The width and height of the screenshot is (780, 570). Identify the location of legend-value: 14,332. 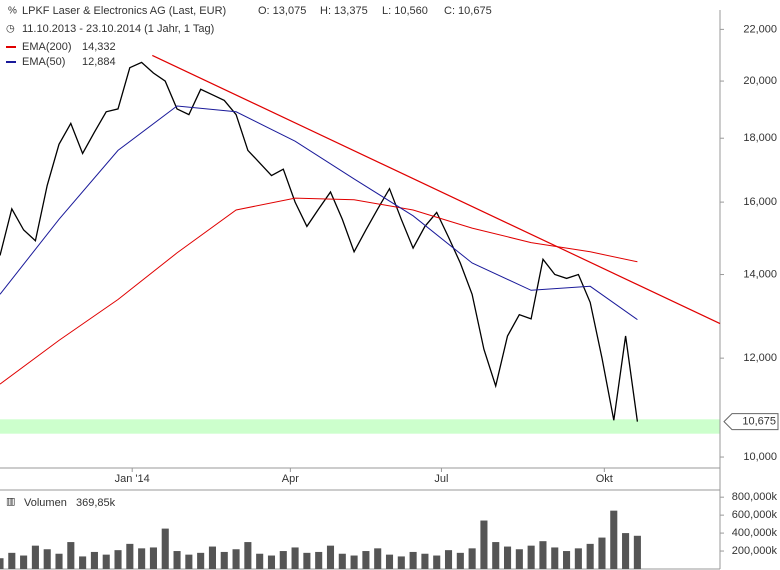
(99, 47).